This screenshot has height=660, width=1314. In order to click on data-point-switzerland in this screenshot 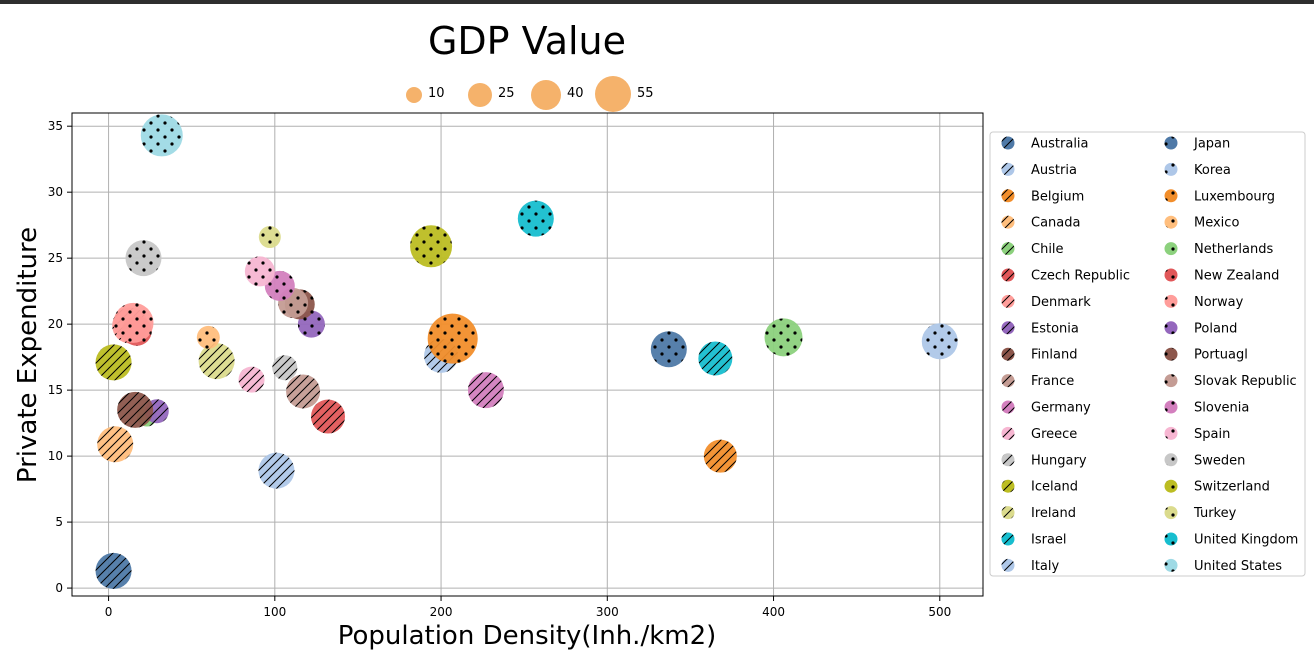, I will do `click(431, 246)`.